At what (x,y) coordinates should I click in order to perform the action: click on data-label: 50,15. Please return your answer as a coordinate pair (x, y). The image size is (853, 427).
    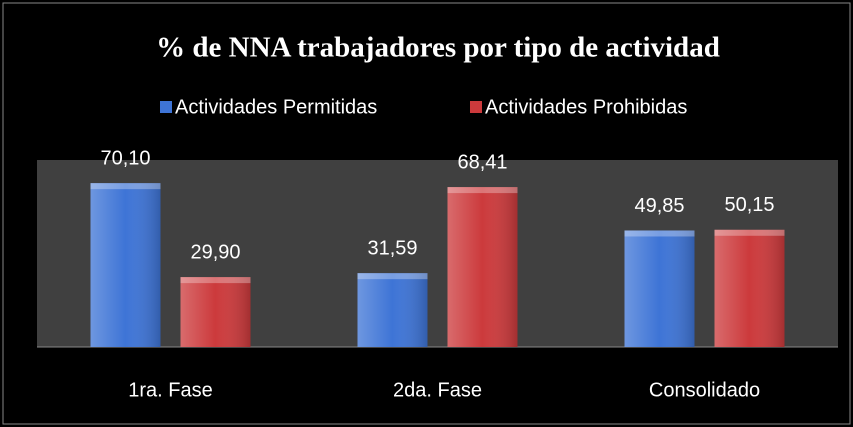
    Looking at the image, I should click on (749, 205).